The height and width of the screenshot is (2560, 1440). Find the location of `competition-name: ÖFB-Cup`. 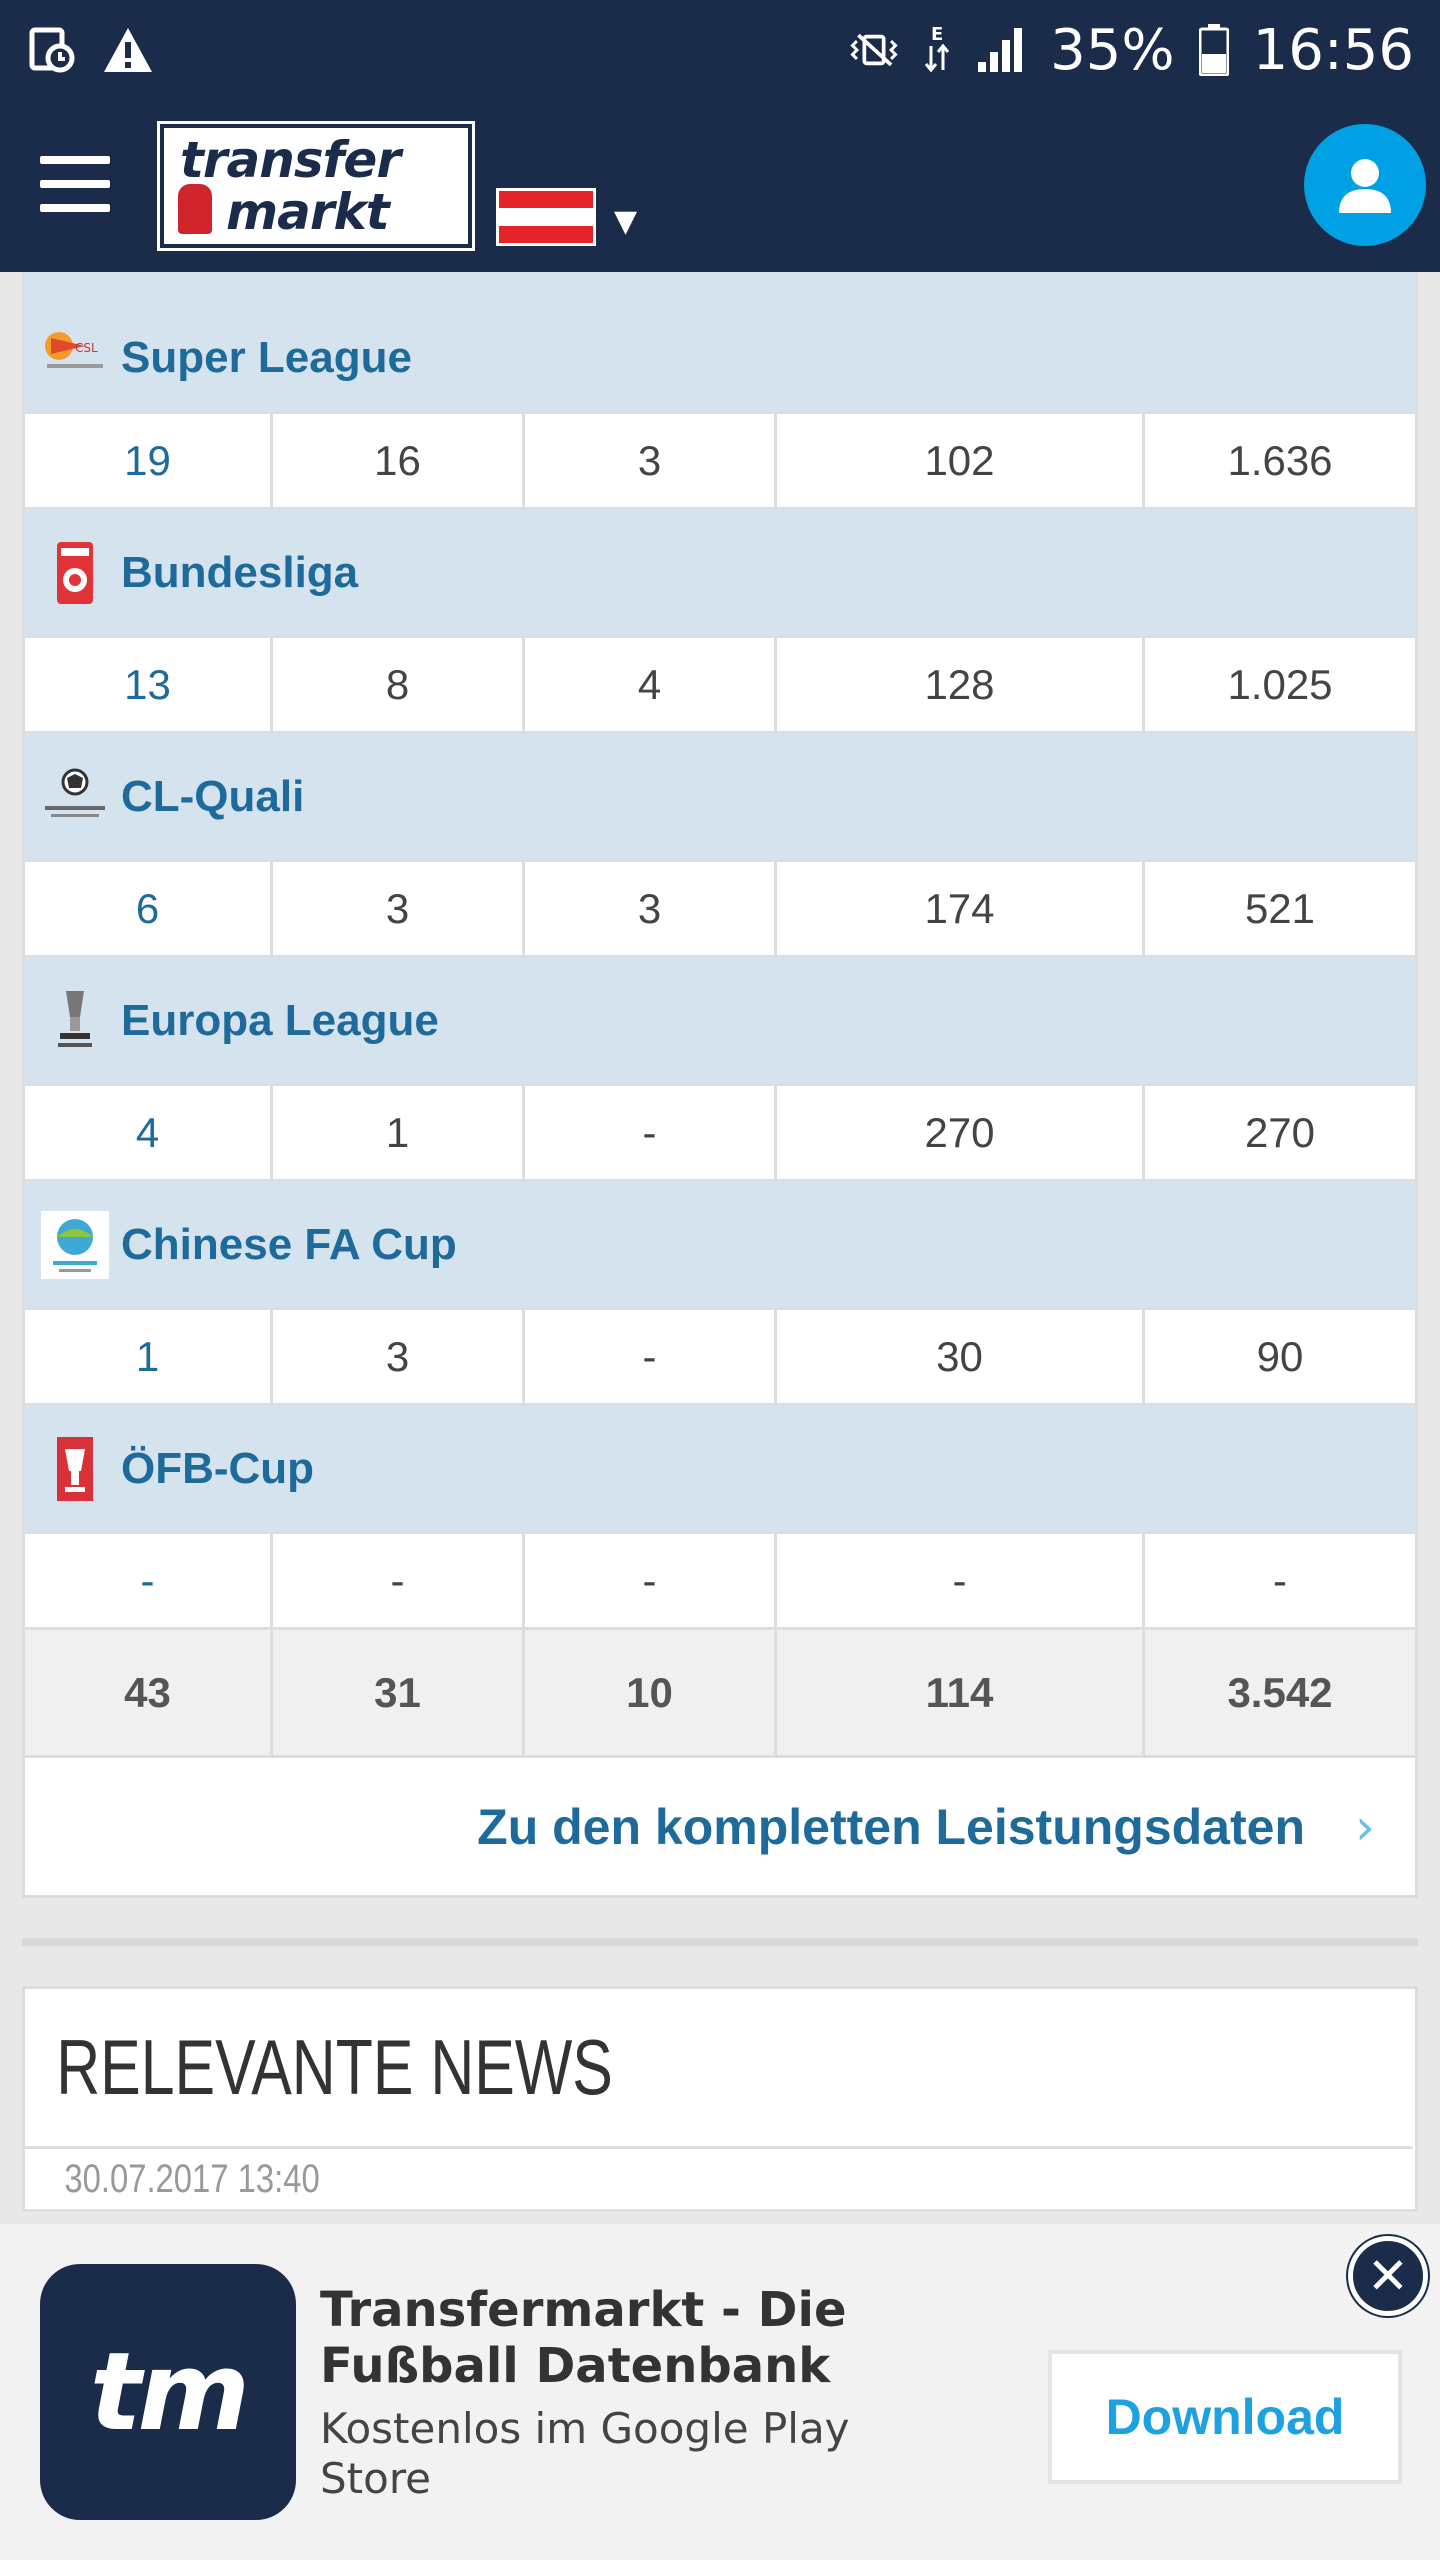

competition-name: ÖFB-Cup is located at coordinates (218, 1468).